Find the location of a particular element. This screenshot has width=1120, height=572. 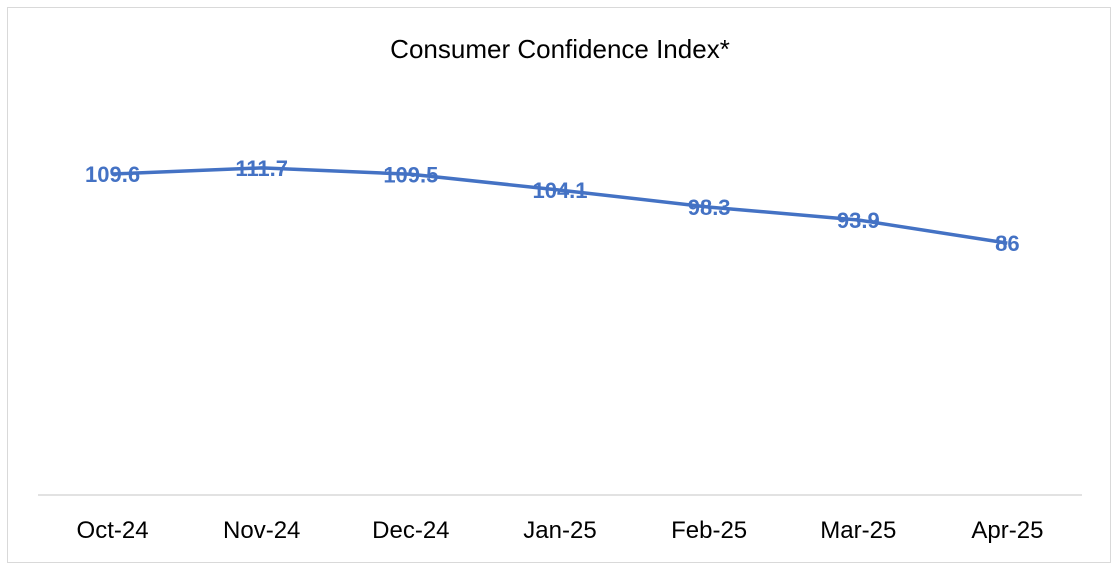

series-line is located at coordinates (560, 205).